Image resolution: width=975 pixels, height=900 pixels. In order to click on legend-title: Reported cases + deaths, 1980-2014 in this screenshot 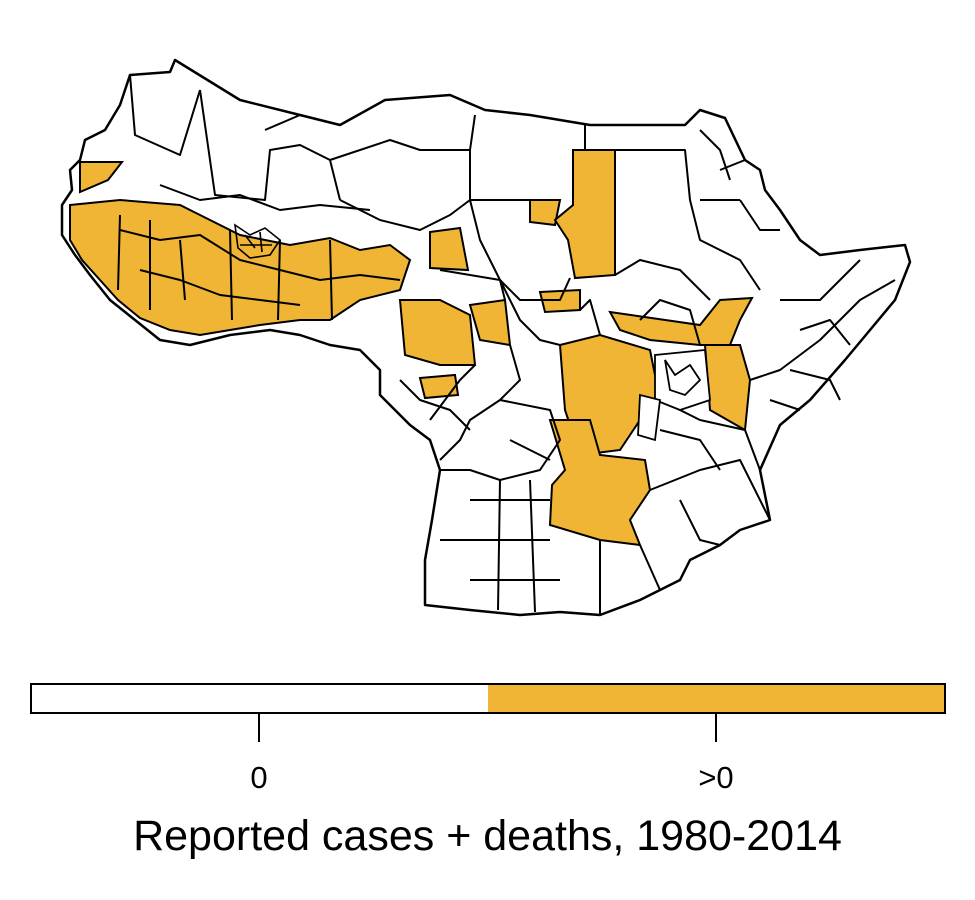, I will do `click(487, 836)`.